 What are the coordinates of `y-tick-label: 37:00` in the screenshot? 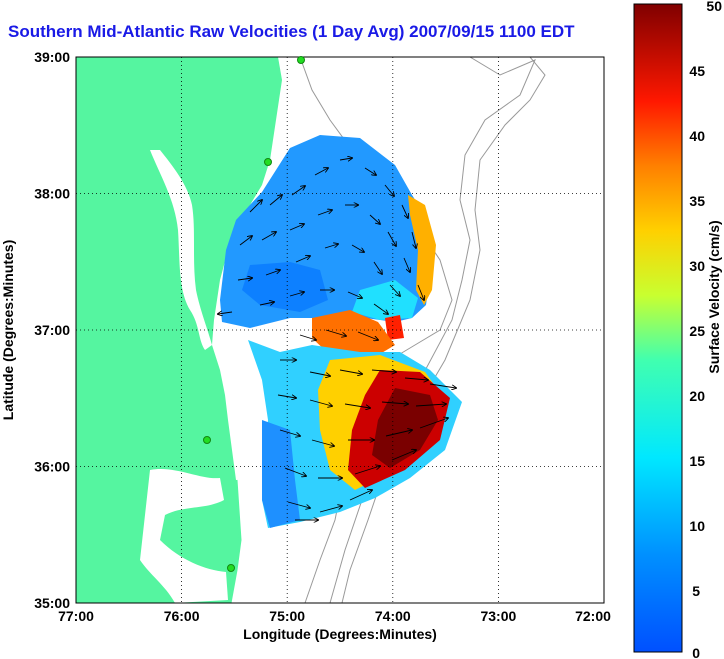 It's located at (52, 330).